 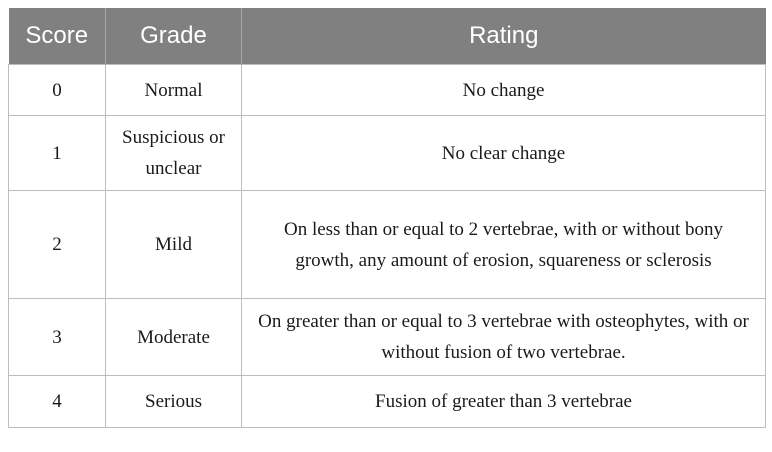 I want to click on grade-cell: Suspicious or unclear, so click(x=173, y=153).